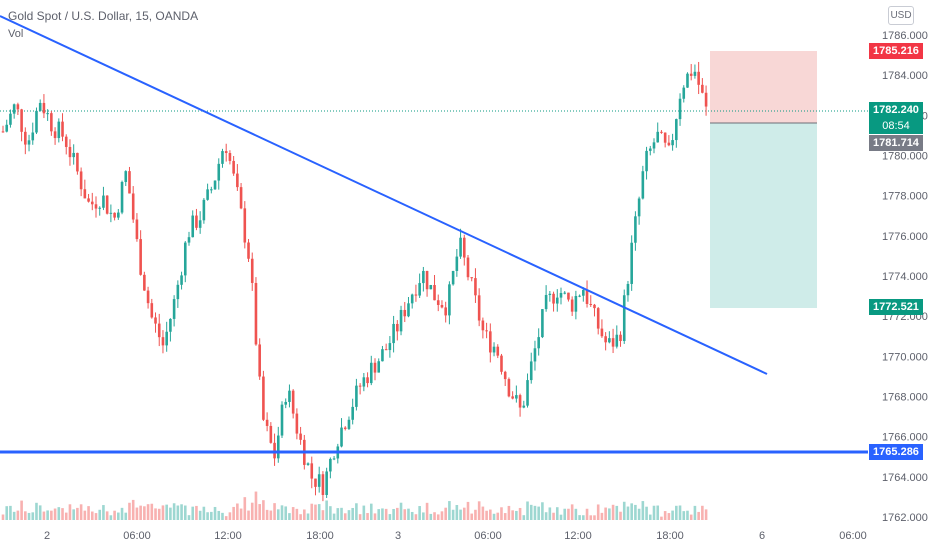  I want to click on take-profit-zone, so click(763, 215).